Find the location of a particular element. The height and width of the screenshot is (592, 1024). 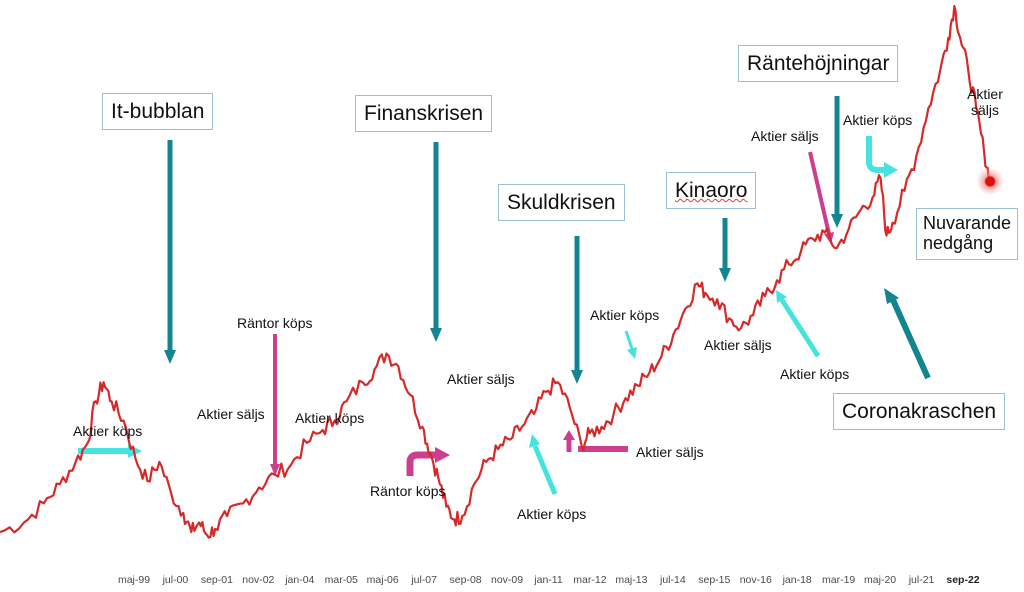

china-arrow is located at coordinates (725, 250).